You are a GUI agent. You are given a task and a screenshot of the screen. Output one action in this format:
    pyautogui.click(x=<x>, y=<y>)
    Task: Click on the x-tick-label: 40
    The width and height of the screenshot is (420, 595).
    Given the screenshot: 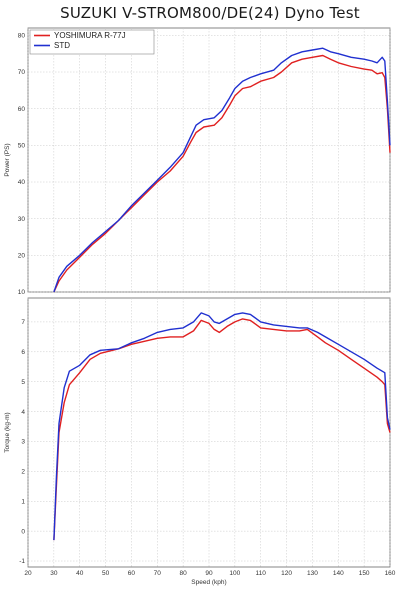 What is the action you would take?
    pyautogui.click(x=80, y=573)
    